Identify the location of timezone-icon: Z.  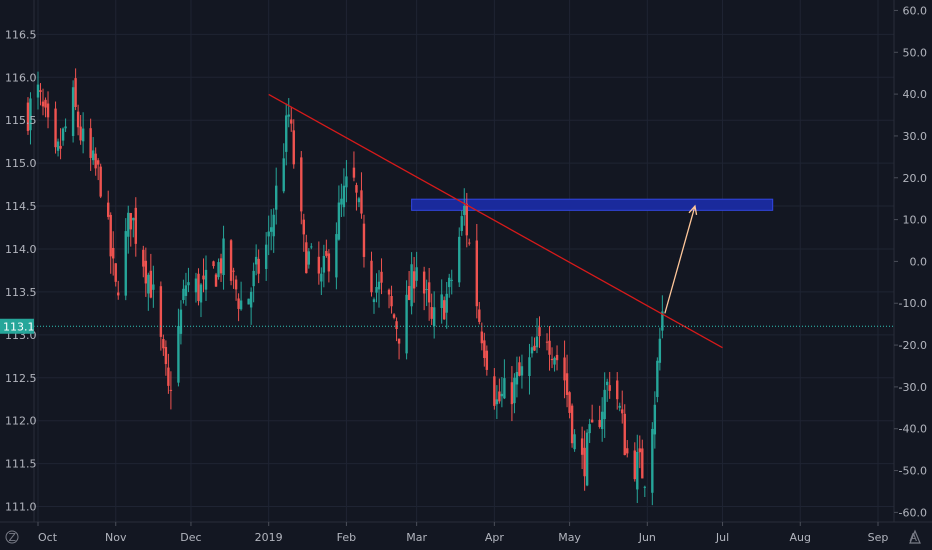
(12, 537).